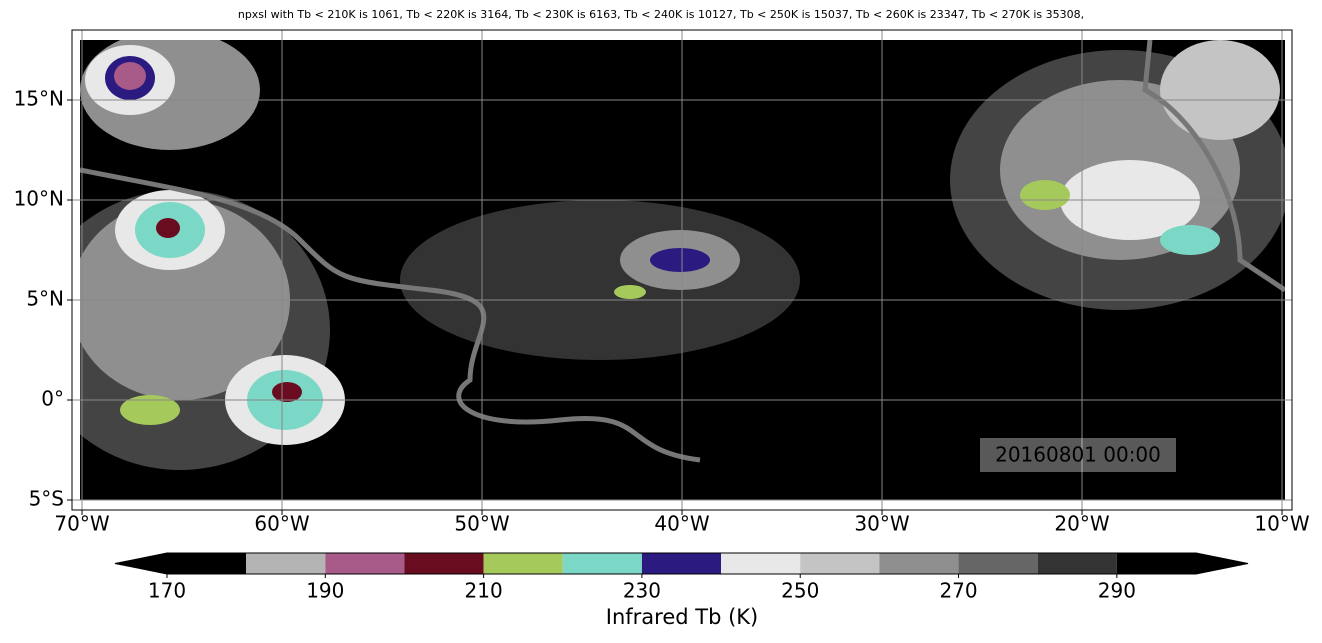 The width and height of the screenshot is (1322, 643). Describe the element at coordinates (642, 591) in the screenshot. I see `colorbar-tick-label: 230` at that location.